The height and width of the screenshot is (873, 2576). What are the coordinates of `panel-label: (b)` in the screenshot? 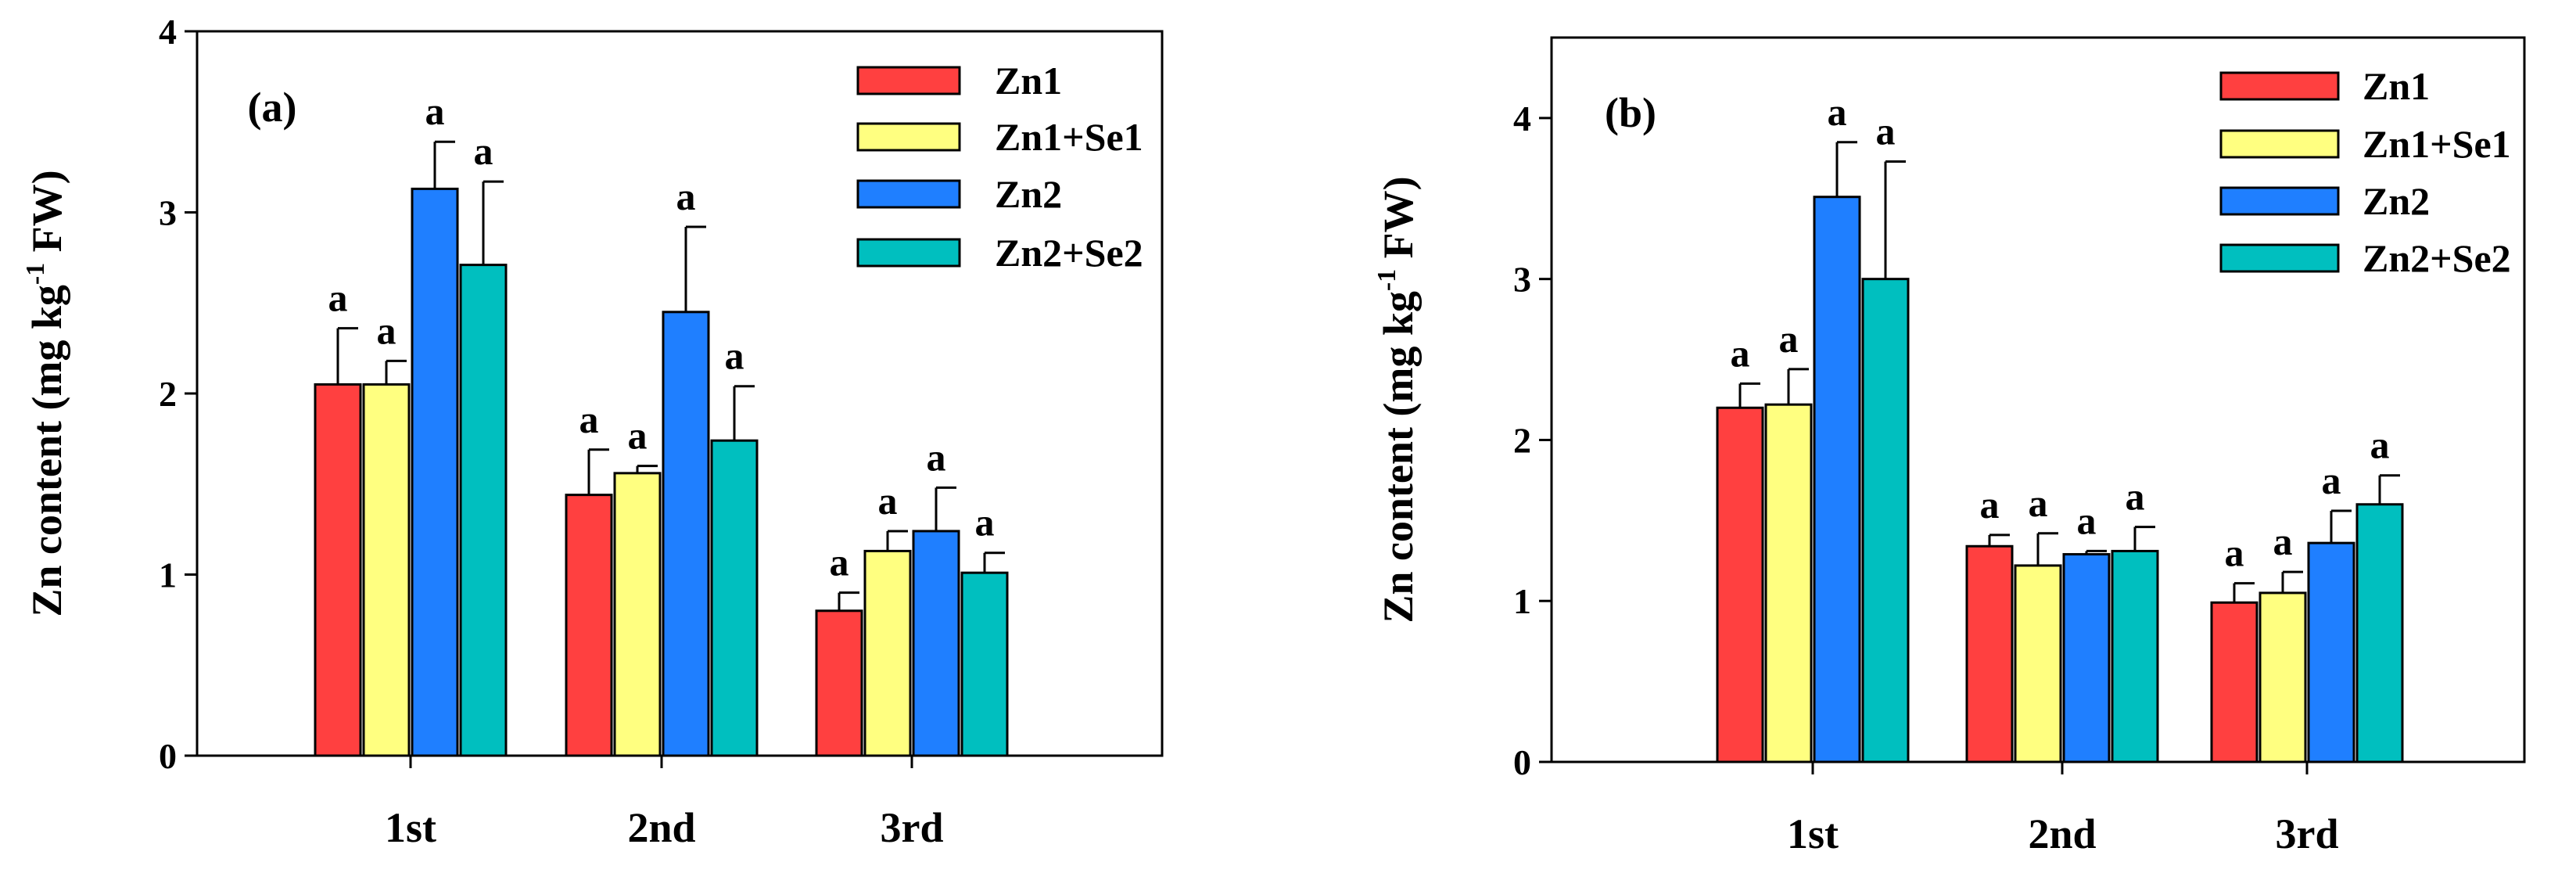 It's located at (1631, 112).